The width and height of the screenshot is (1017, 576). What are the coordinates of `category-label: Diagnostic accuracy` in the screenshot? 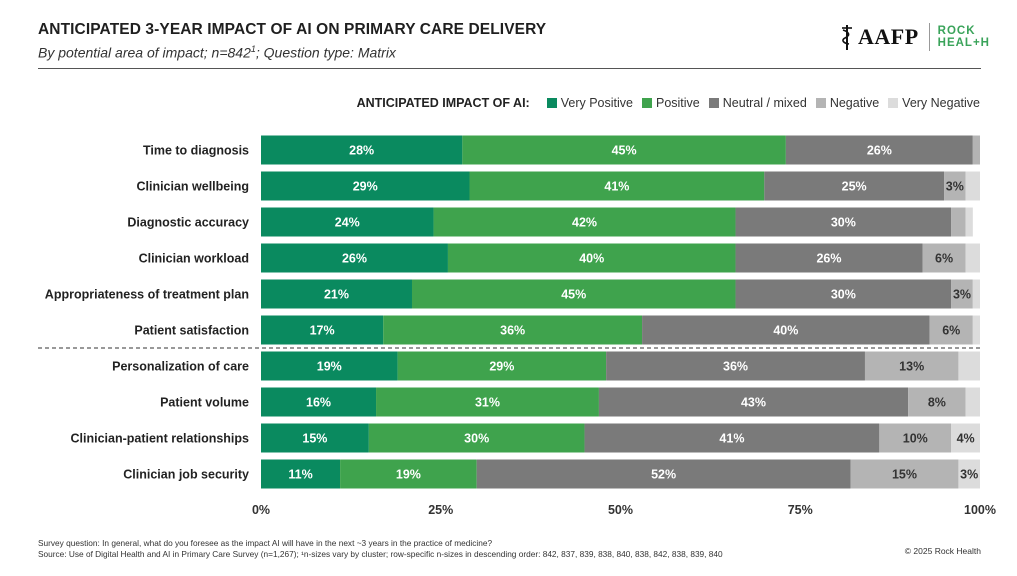 It's located at (188, 223).